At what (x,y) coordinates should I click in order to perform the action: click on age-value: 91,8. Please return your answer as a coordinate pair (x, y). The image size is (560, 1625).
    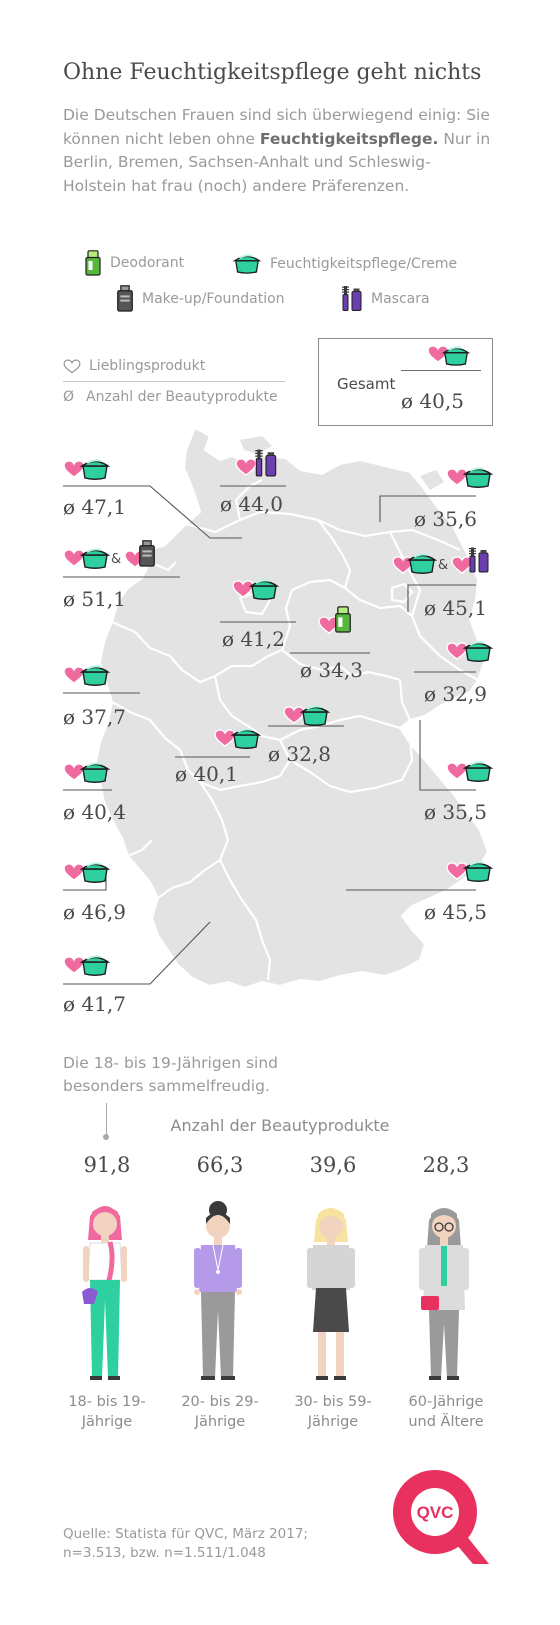
    Looking at the image, I should click on (107, 1165).